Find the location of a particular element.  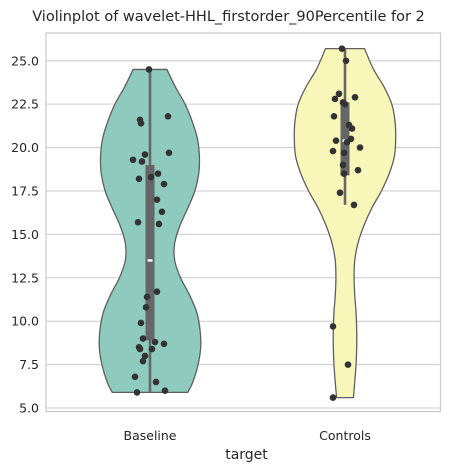

x-tick-label: Controls is located at coordinates (345, 435).